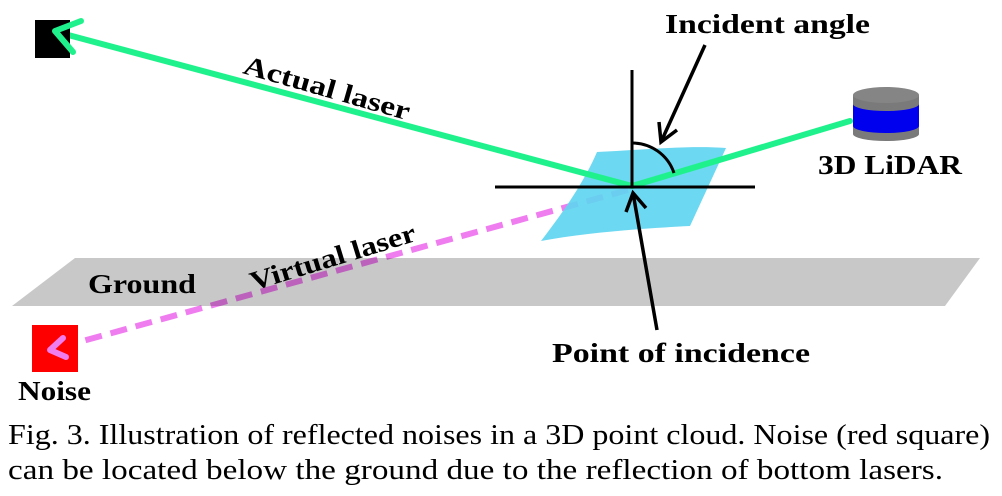 The width and height of the screenshot is (1002, 496). What do you see at coordinates (741, 153) in the screenshot?
I see `actual-laser-incoming-line` at bounding box center [741, 153].